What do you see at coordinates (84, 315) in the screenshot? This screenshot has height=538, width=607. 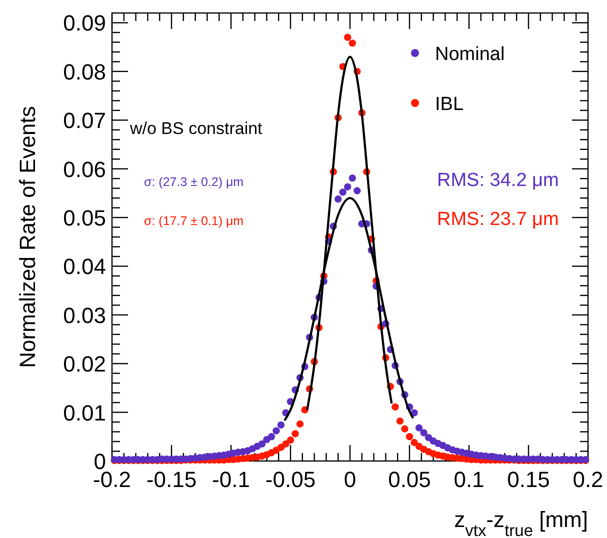 I see `y-tick-label: 0.03` at bounding box center [84, 315].